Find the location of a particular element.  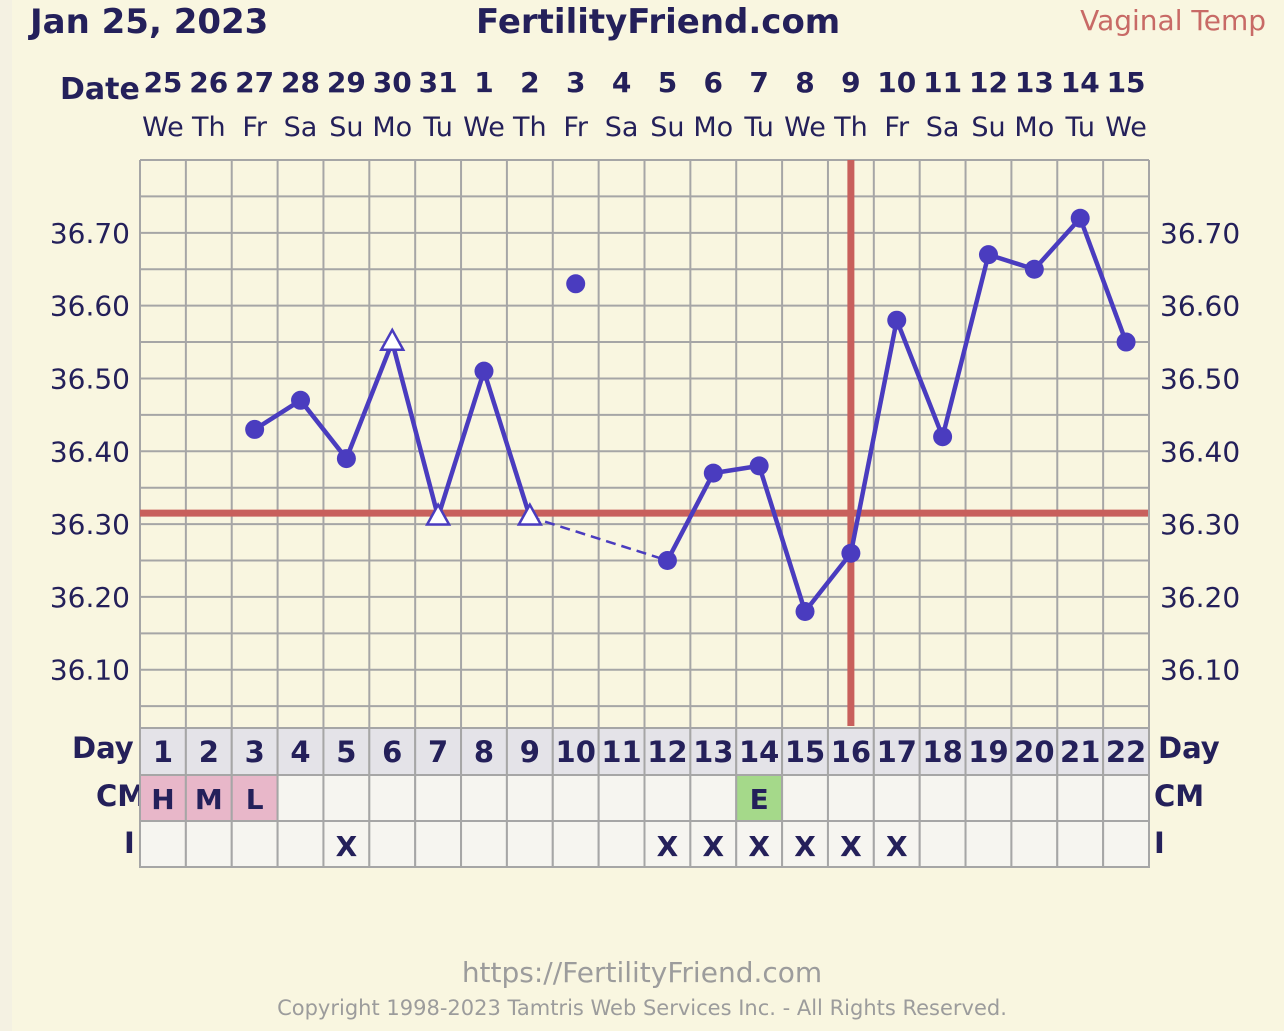

cycle-day-4: 4 is located at coordinates (300, 752).